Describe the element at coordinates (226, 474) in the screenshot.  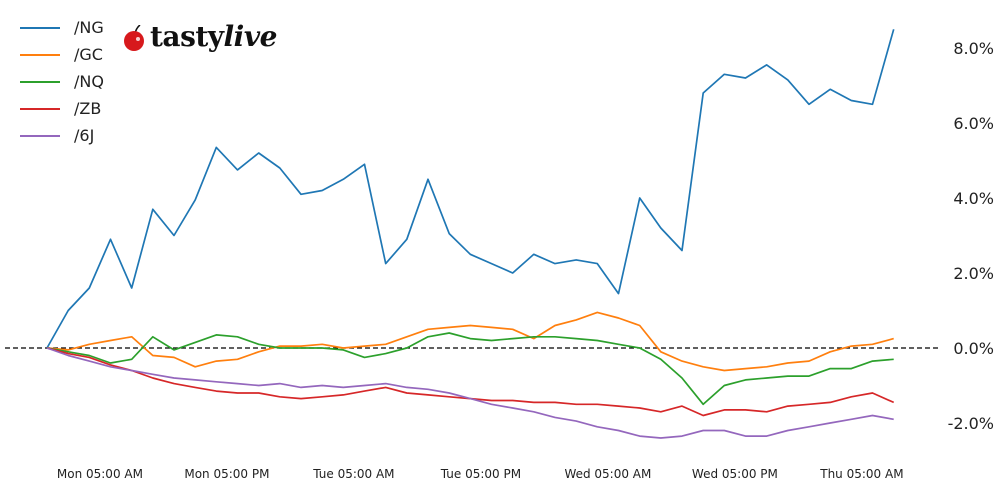
I see `x-tick-label: Mon 05:00 PM` at that location.